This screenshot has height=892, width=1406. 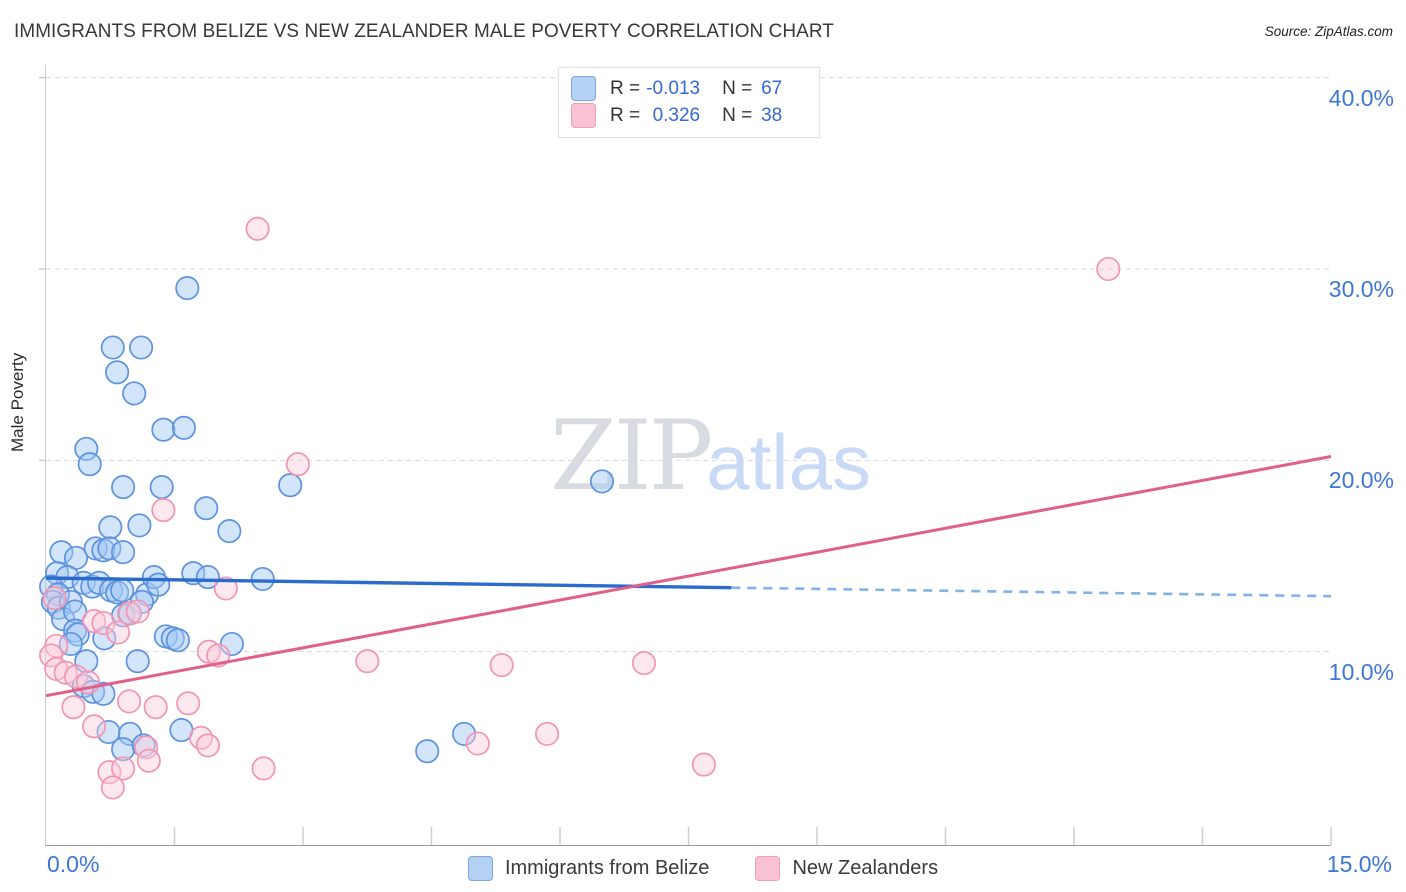 I want to click on legend-label-nz: New Zealanders, so click(x=865, y=867).